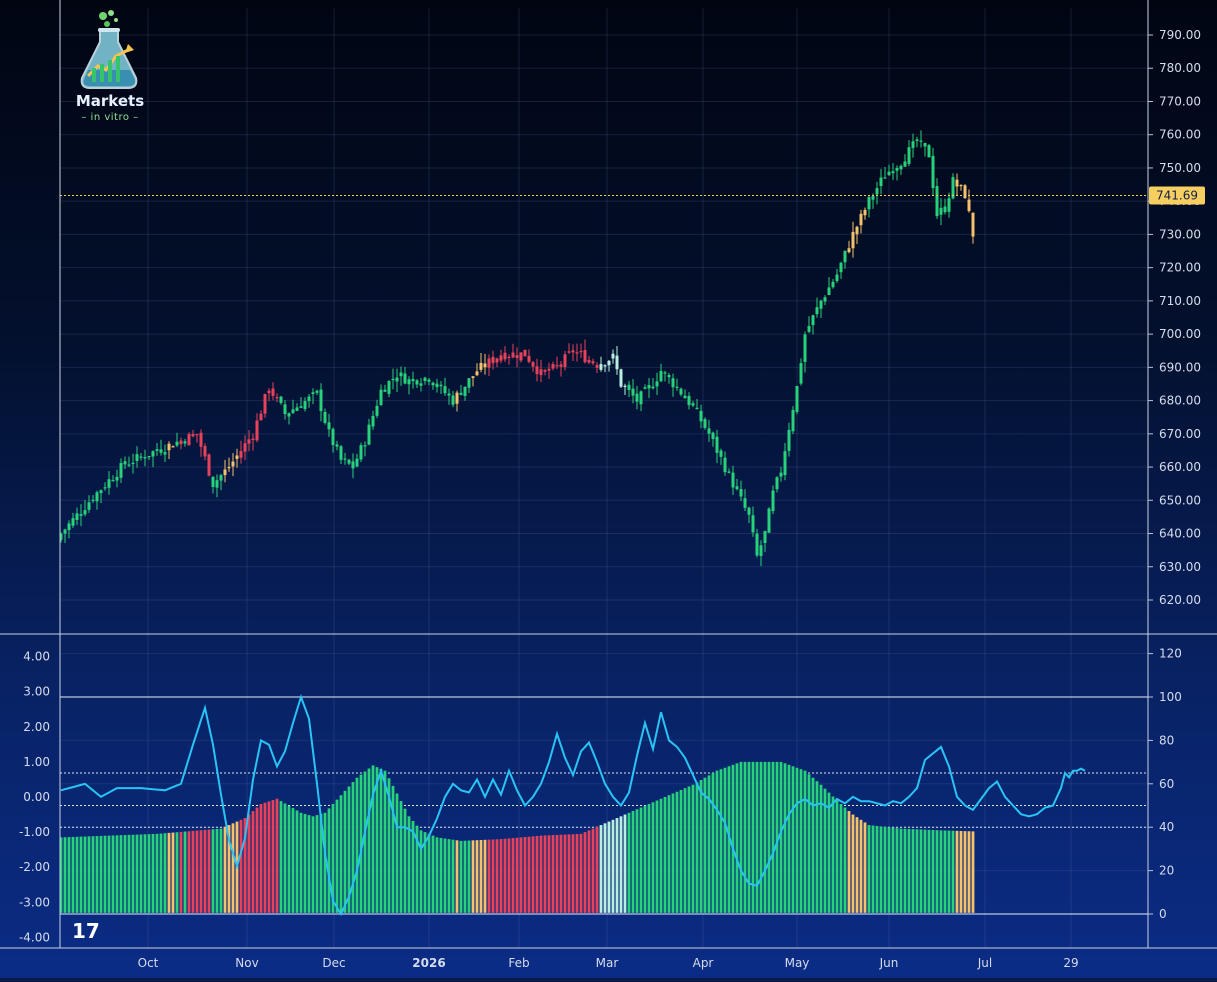 Image resolution: width=1217 pixels, height=982 pixels. Describe the element at coordinates (1180, 434) in the screenshot. I see `price-tick-label: 670.00` at that location.